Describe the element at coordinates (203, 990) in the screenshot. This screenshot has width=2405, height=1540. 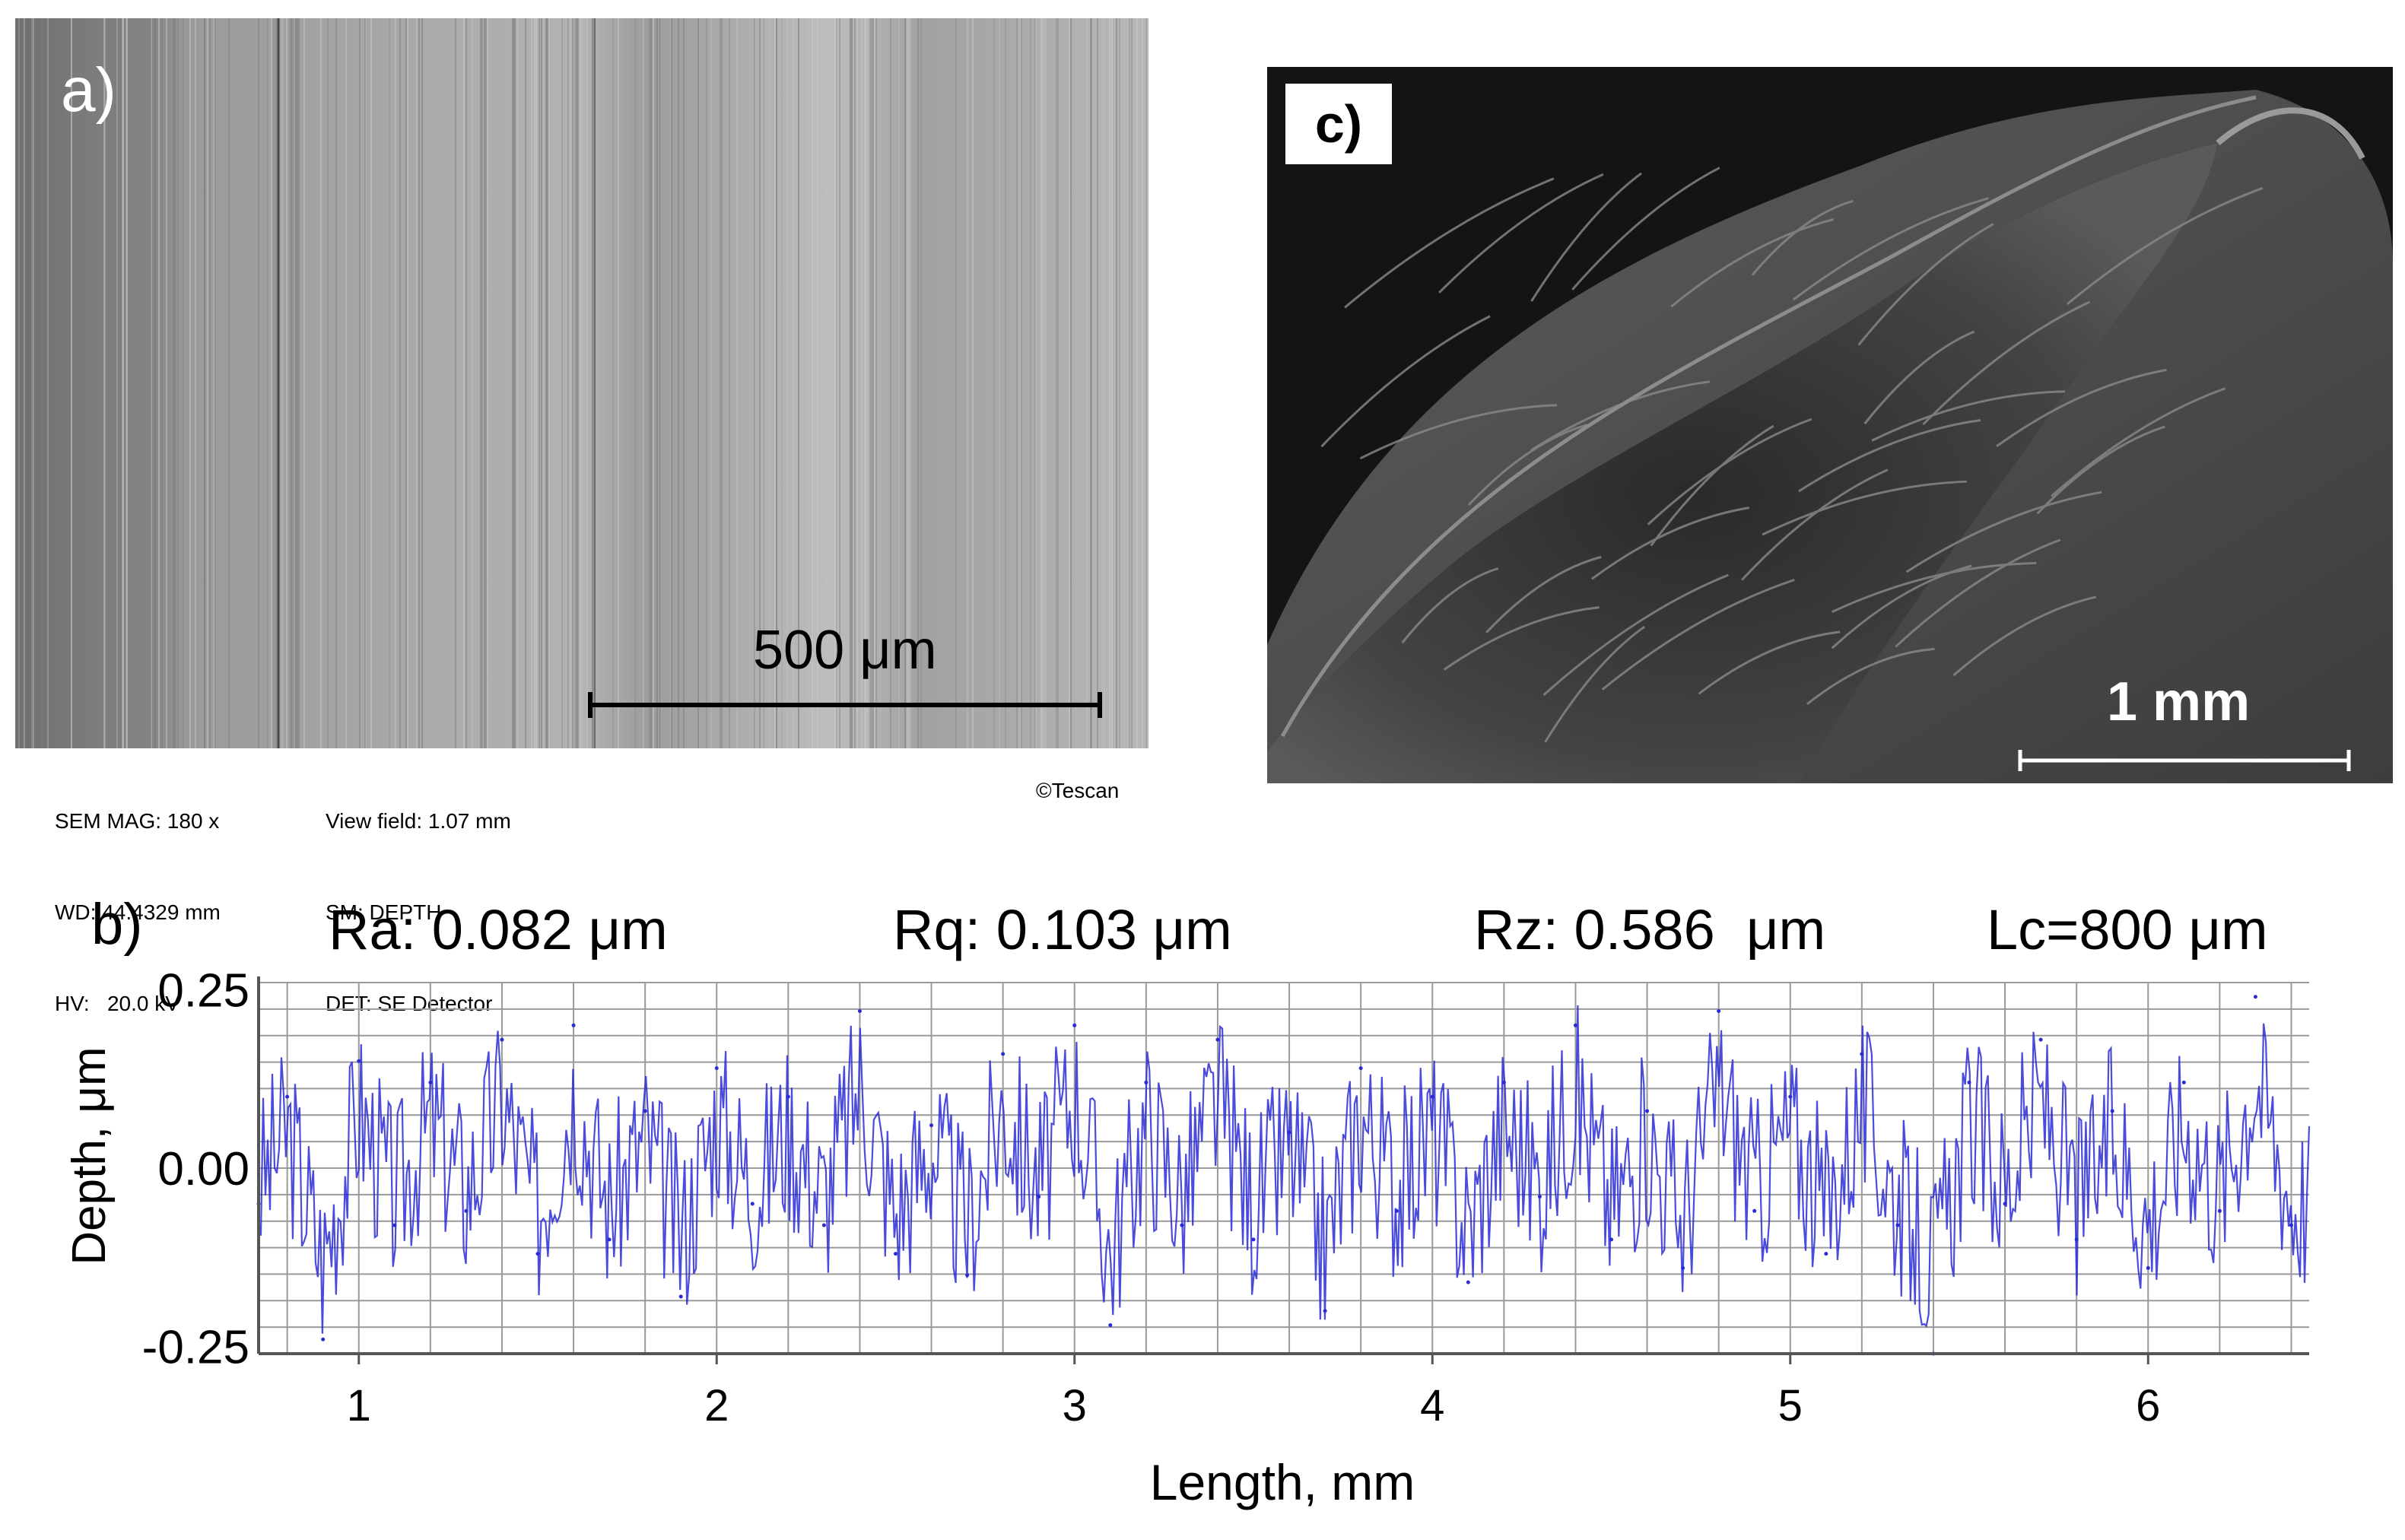
I see `y-tick-label: 0.25` at that location.